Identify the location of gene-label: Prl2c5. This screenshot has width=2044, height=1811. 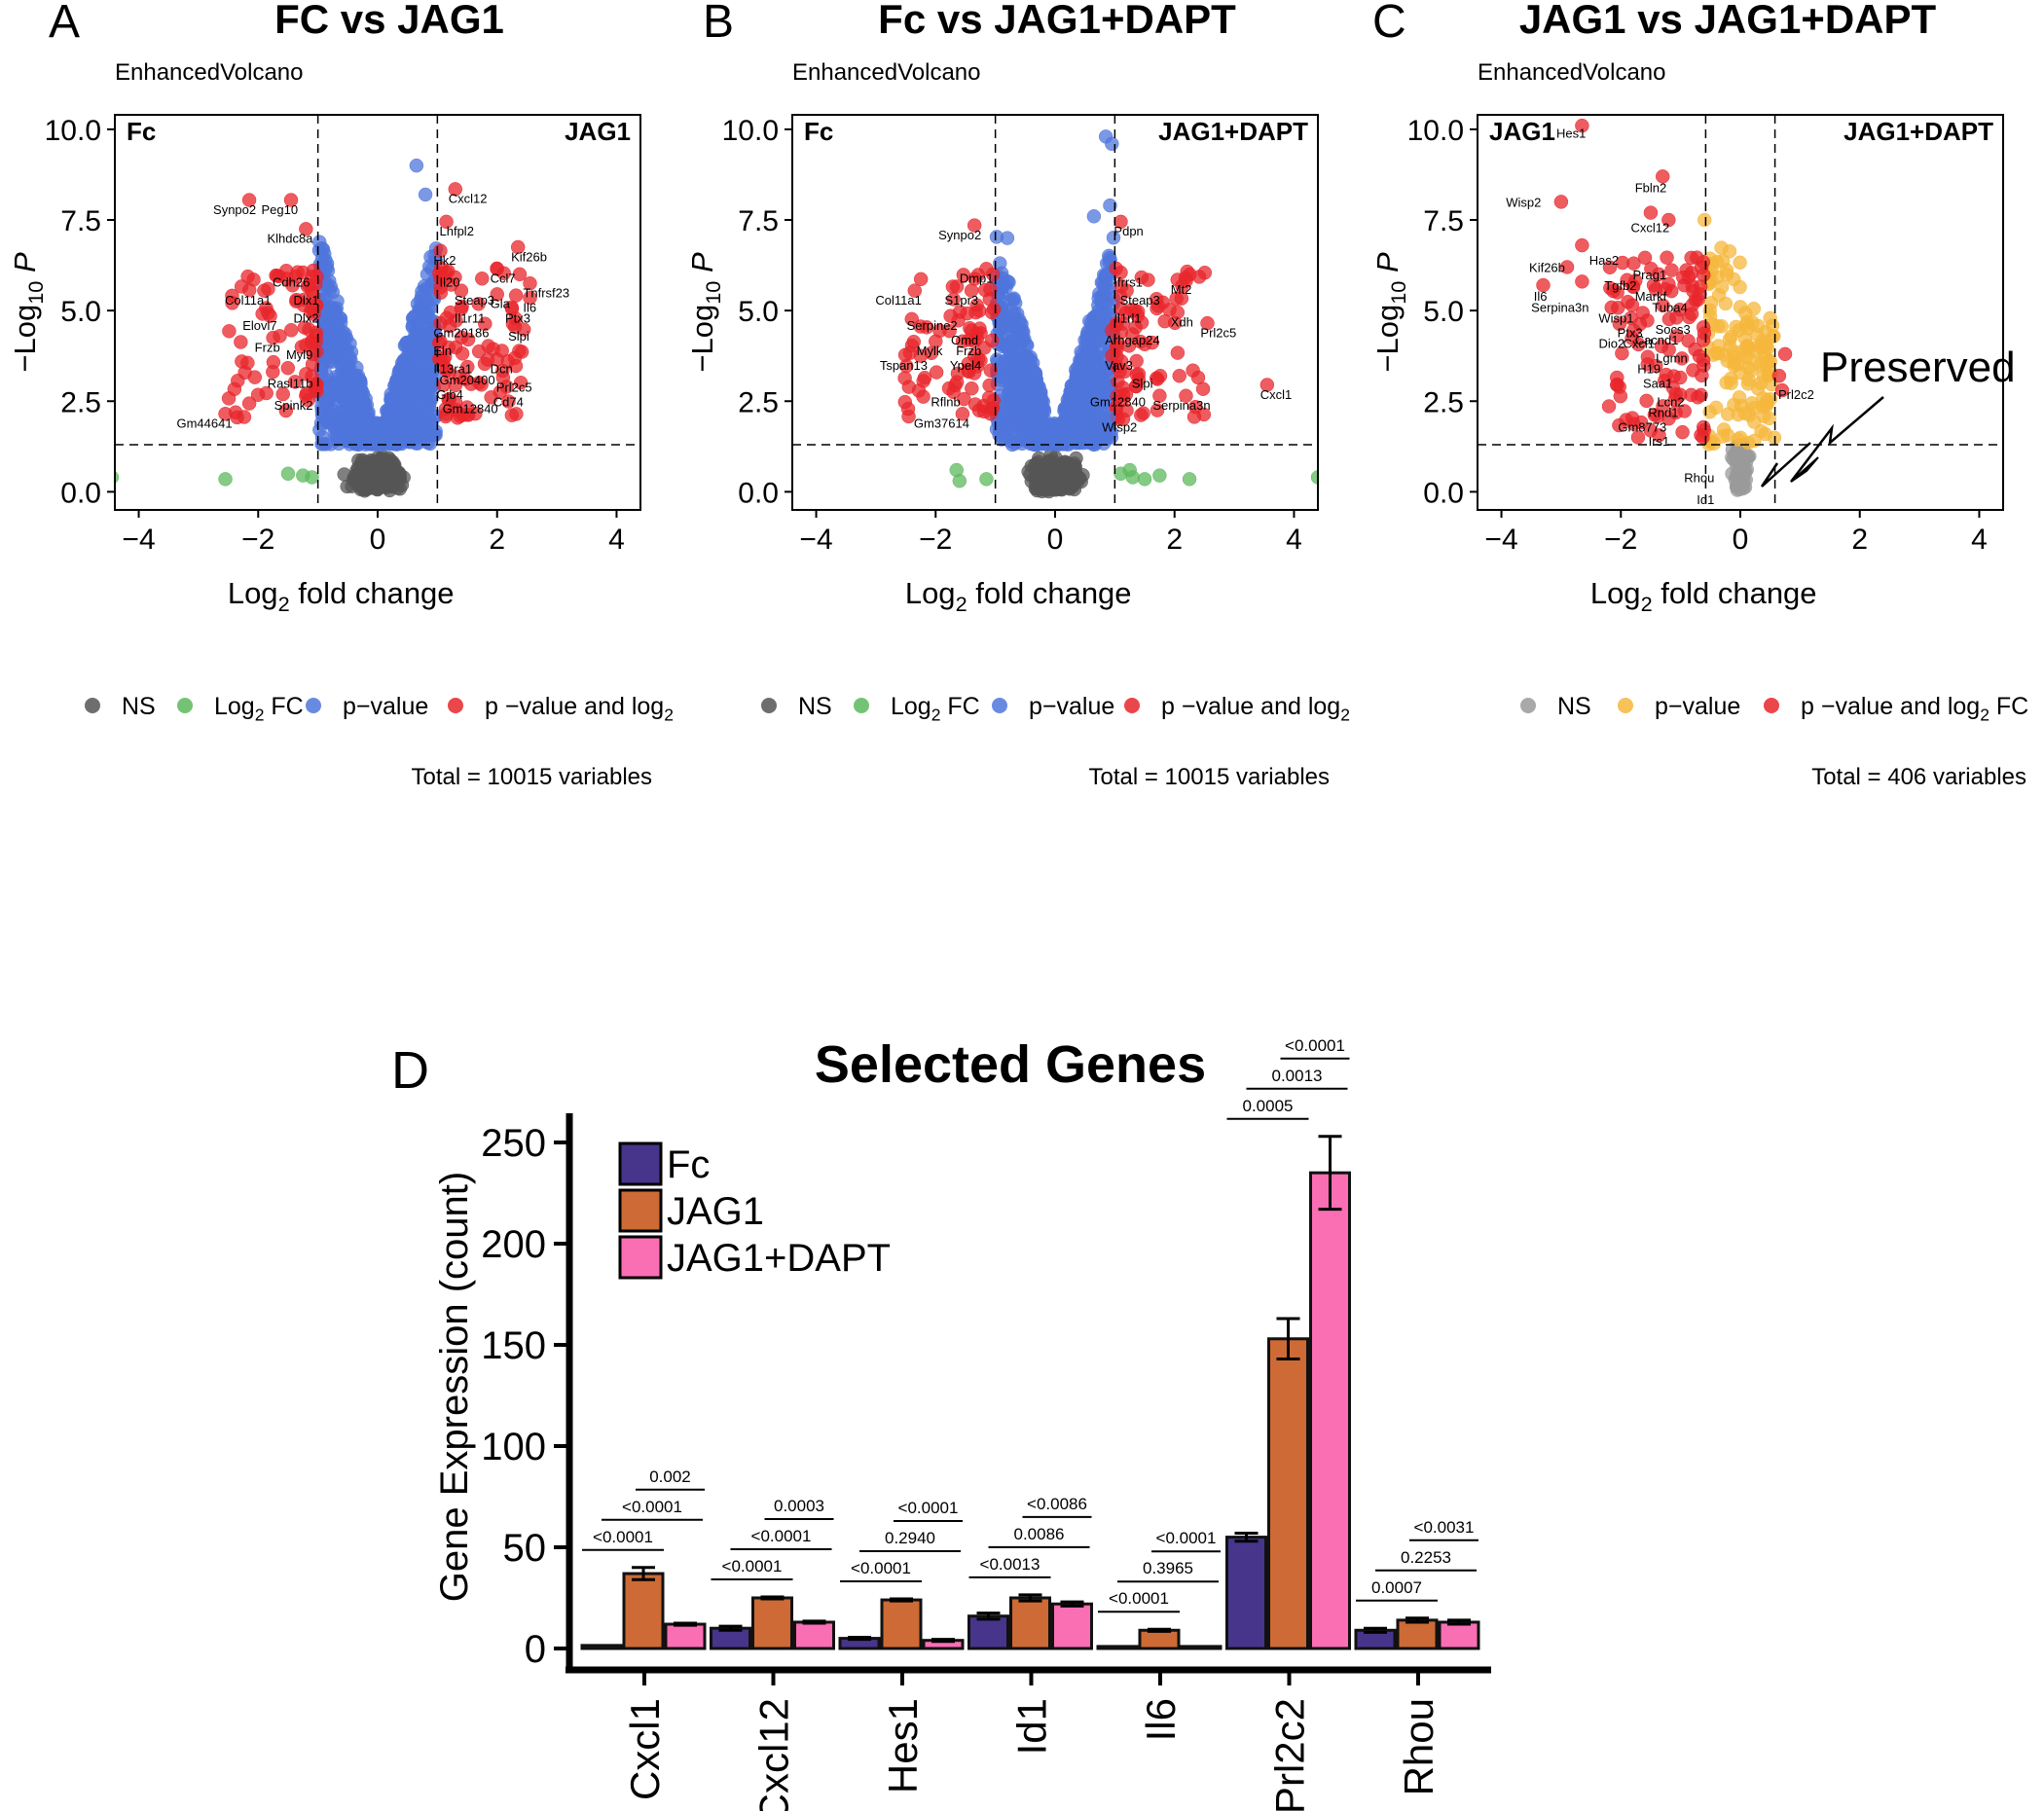
(1218, 332).